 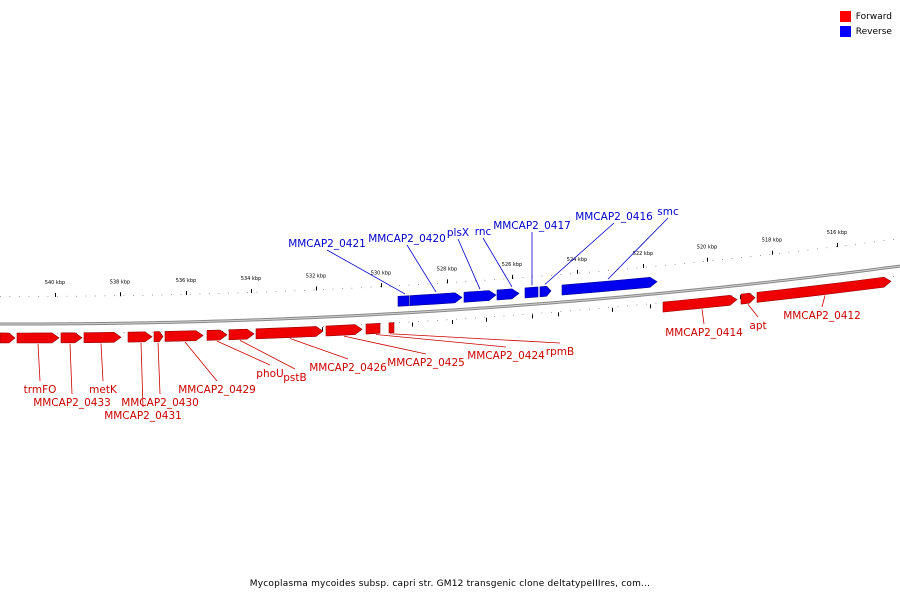 I want to click on legend-label-reverse: Reverse, so click(x=873, y=31).